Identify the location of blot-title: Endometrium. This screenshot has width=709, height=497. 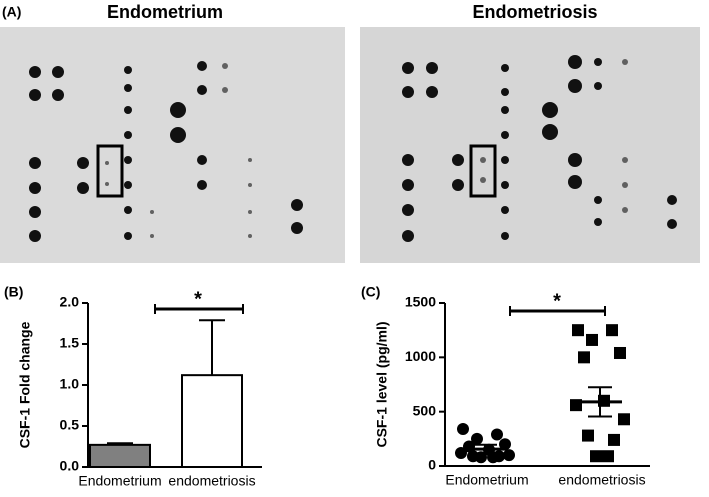
(165, 12).